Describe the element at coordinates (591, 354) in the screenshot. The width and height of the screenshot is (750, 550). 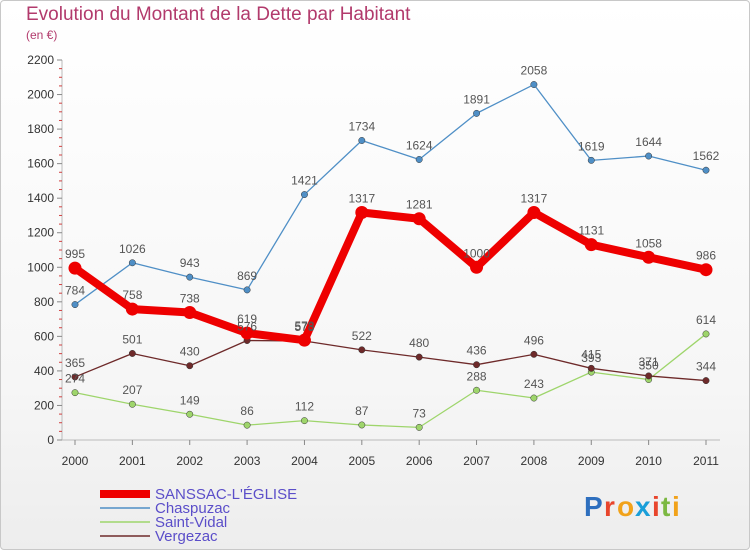
I see `data-label: 415` at that location.